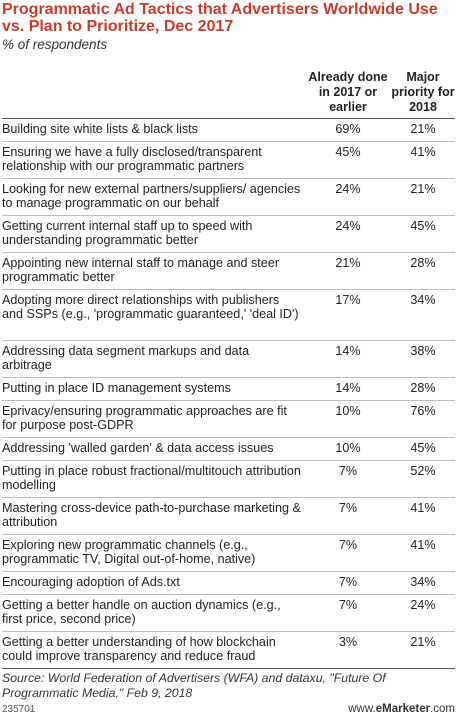 This screenshot has height=715, width=458. What do you see at coordinates (228, 709) in the screenshot?
I see `footer-bottom: 235701 www.eMarketer.com` at bounding box center [228, 709].